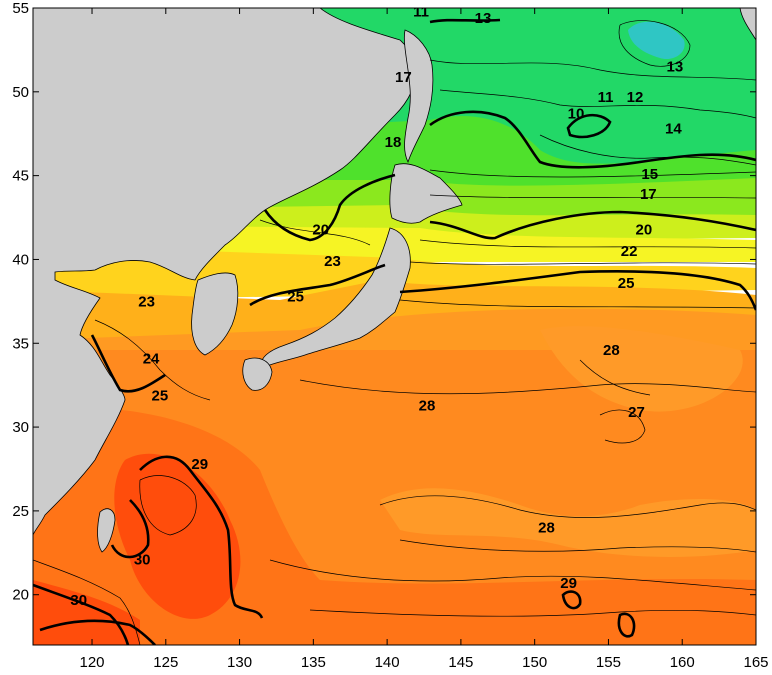 Image resolution: width=772 pixels, height=675 pixels. I want to click on land-sakhalin, so click(418, 96).